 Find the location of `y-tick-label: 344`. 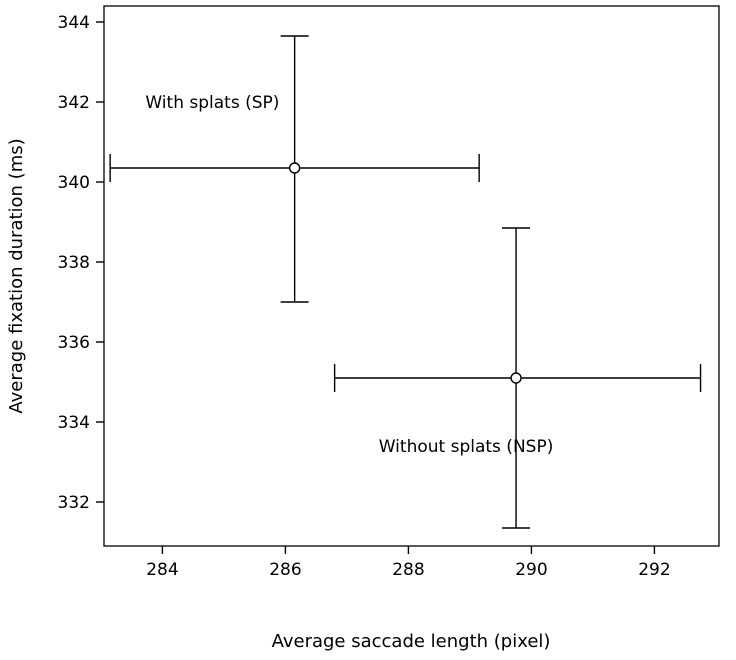

y-tick-label: 344 is located at coordinates (74, 23).